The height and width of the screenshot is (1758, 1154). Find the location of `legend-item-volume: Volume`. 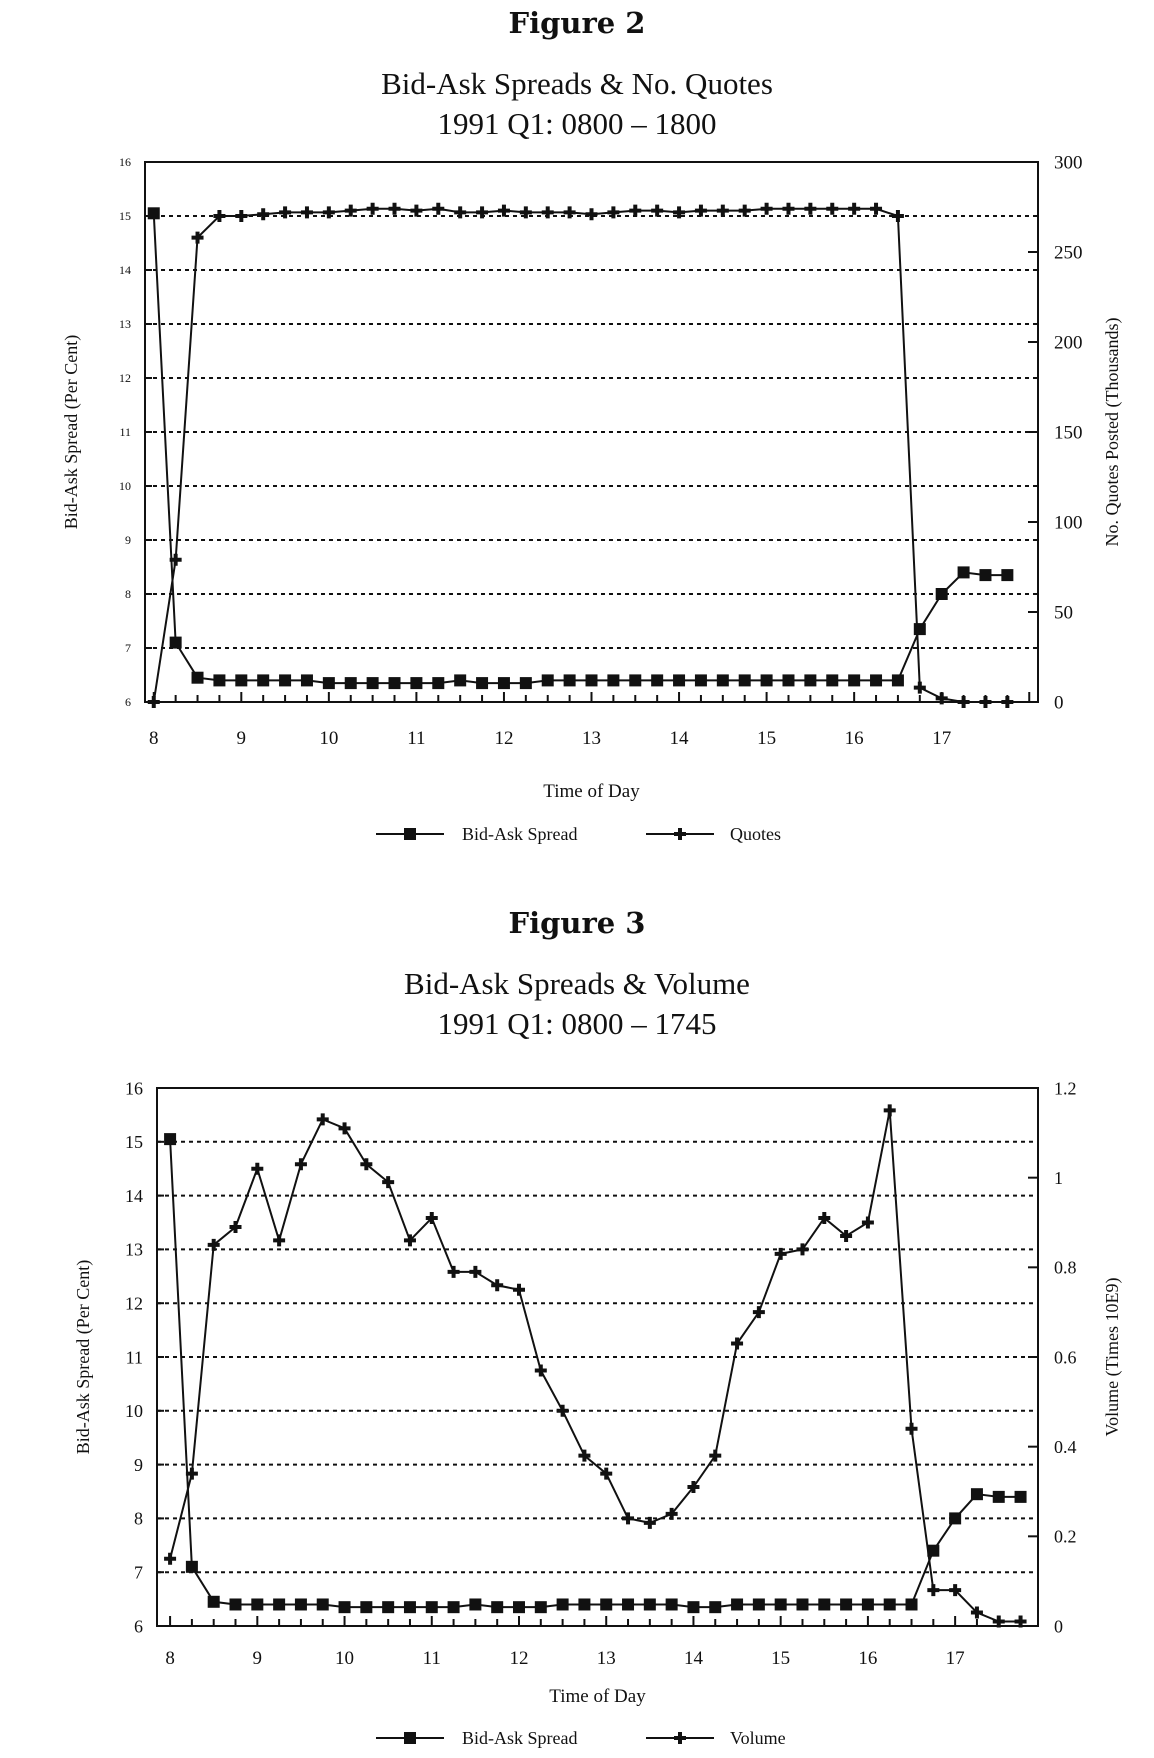

legend-item-volume: Volume is located at coordinates (716, 1738).